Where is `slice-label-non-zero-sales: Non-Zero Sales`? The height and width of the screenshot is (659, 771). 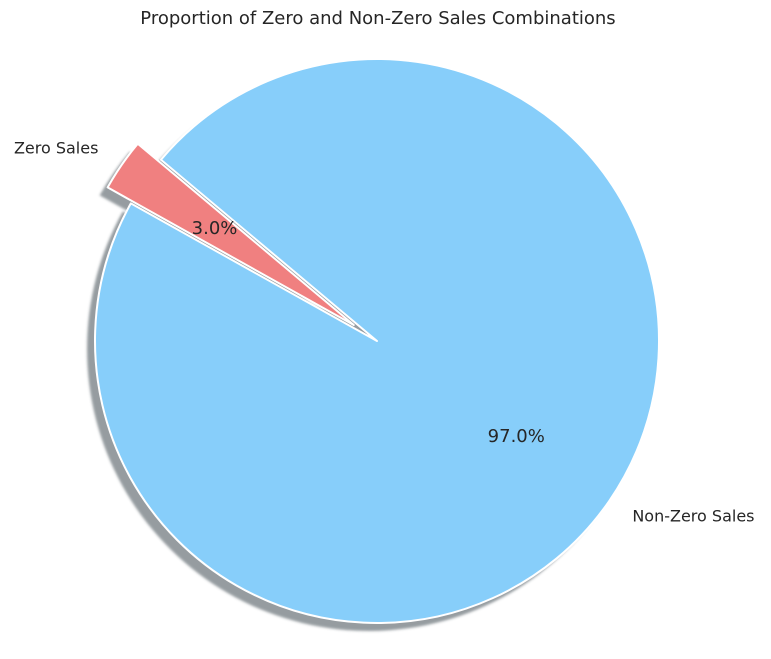
slice-label-non-zero-sales: Non-Zero Sales is located at coordinates (693, 516).